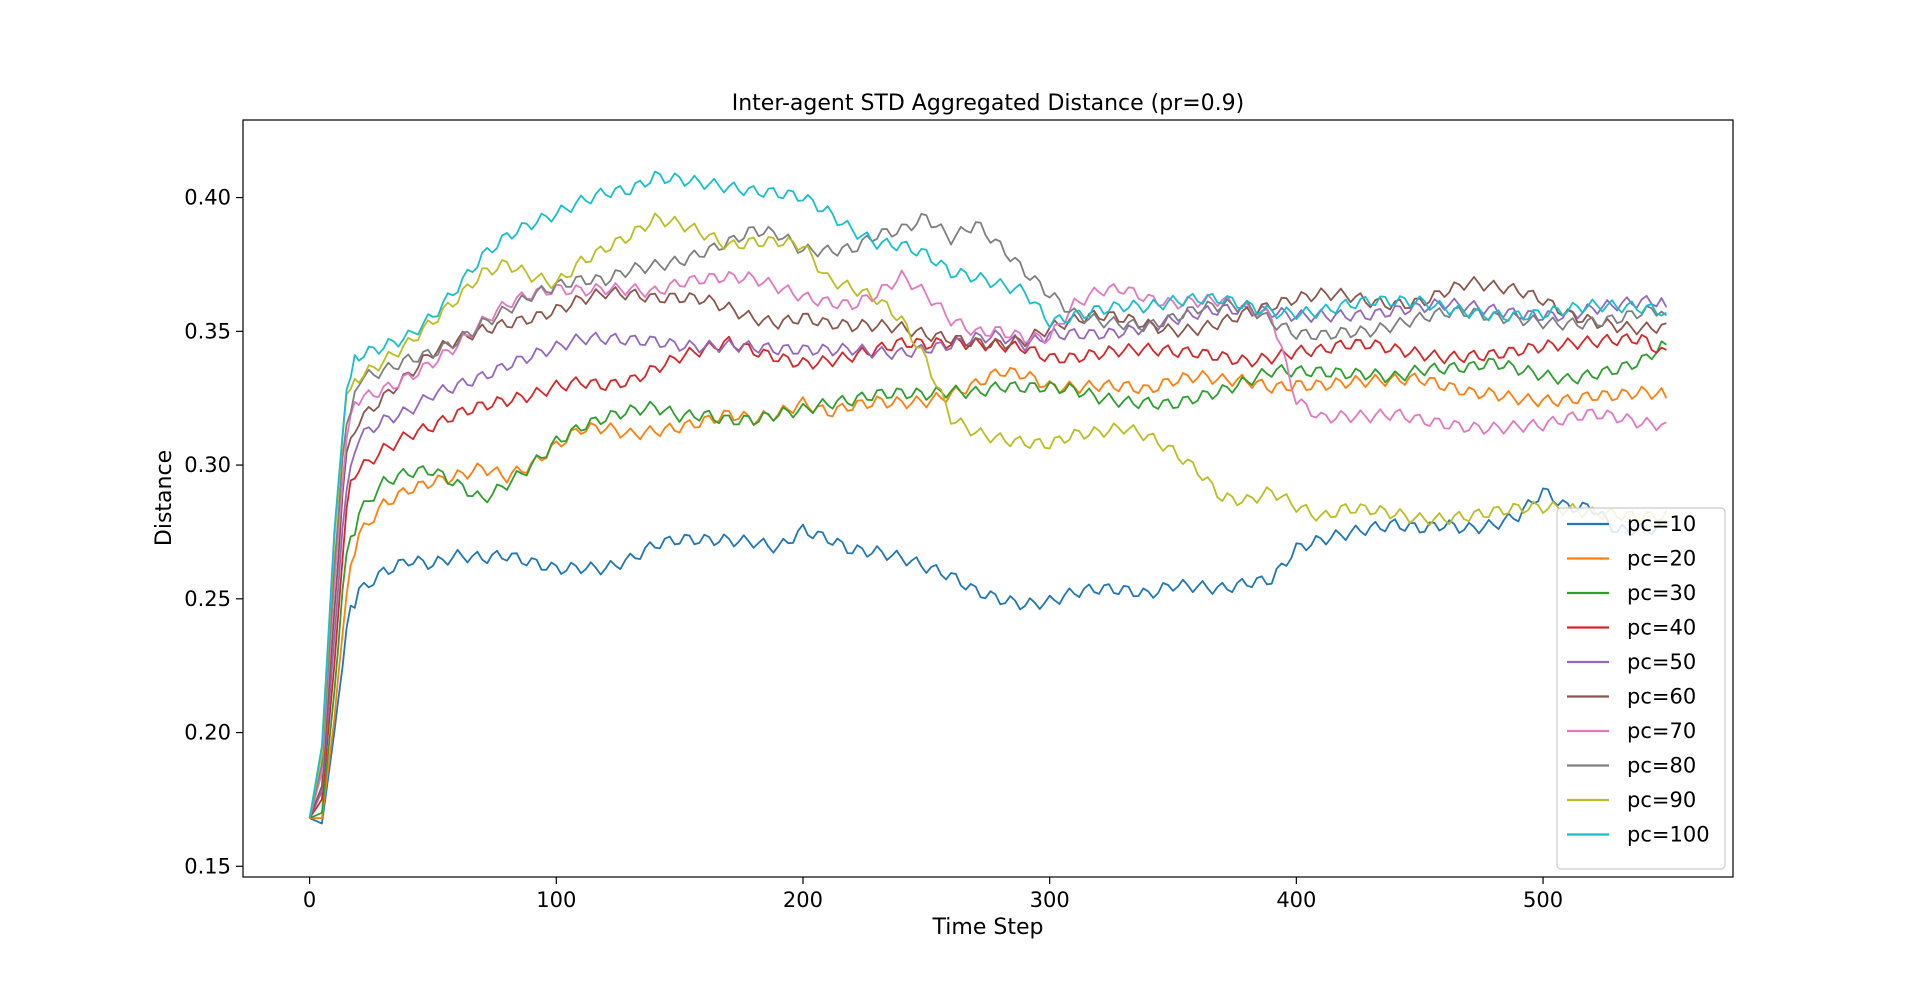  Describe the element at coordinates (213, 532) in the screenshot. I see `y-axis: 0.15 0.20 0.25 0.30 0.35 0.40` at that location.